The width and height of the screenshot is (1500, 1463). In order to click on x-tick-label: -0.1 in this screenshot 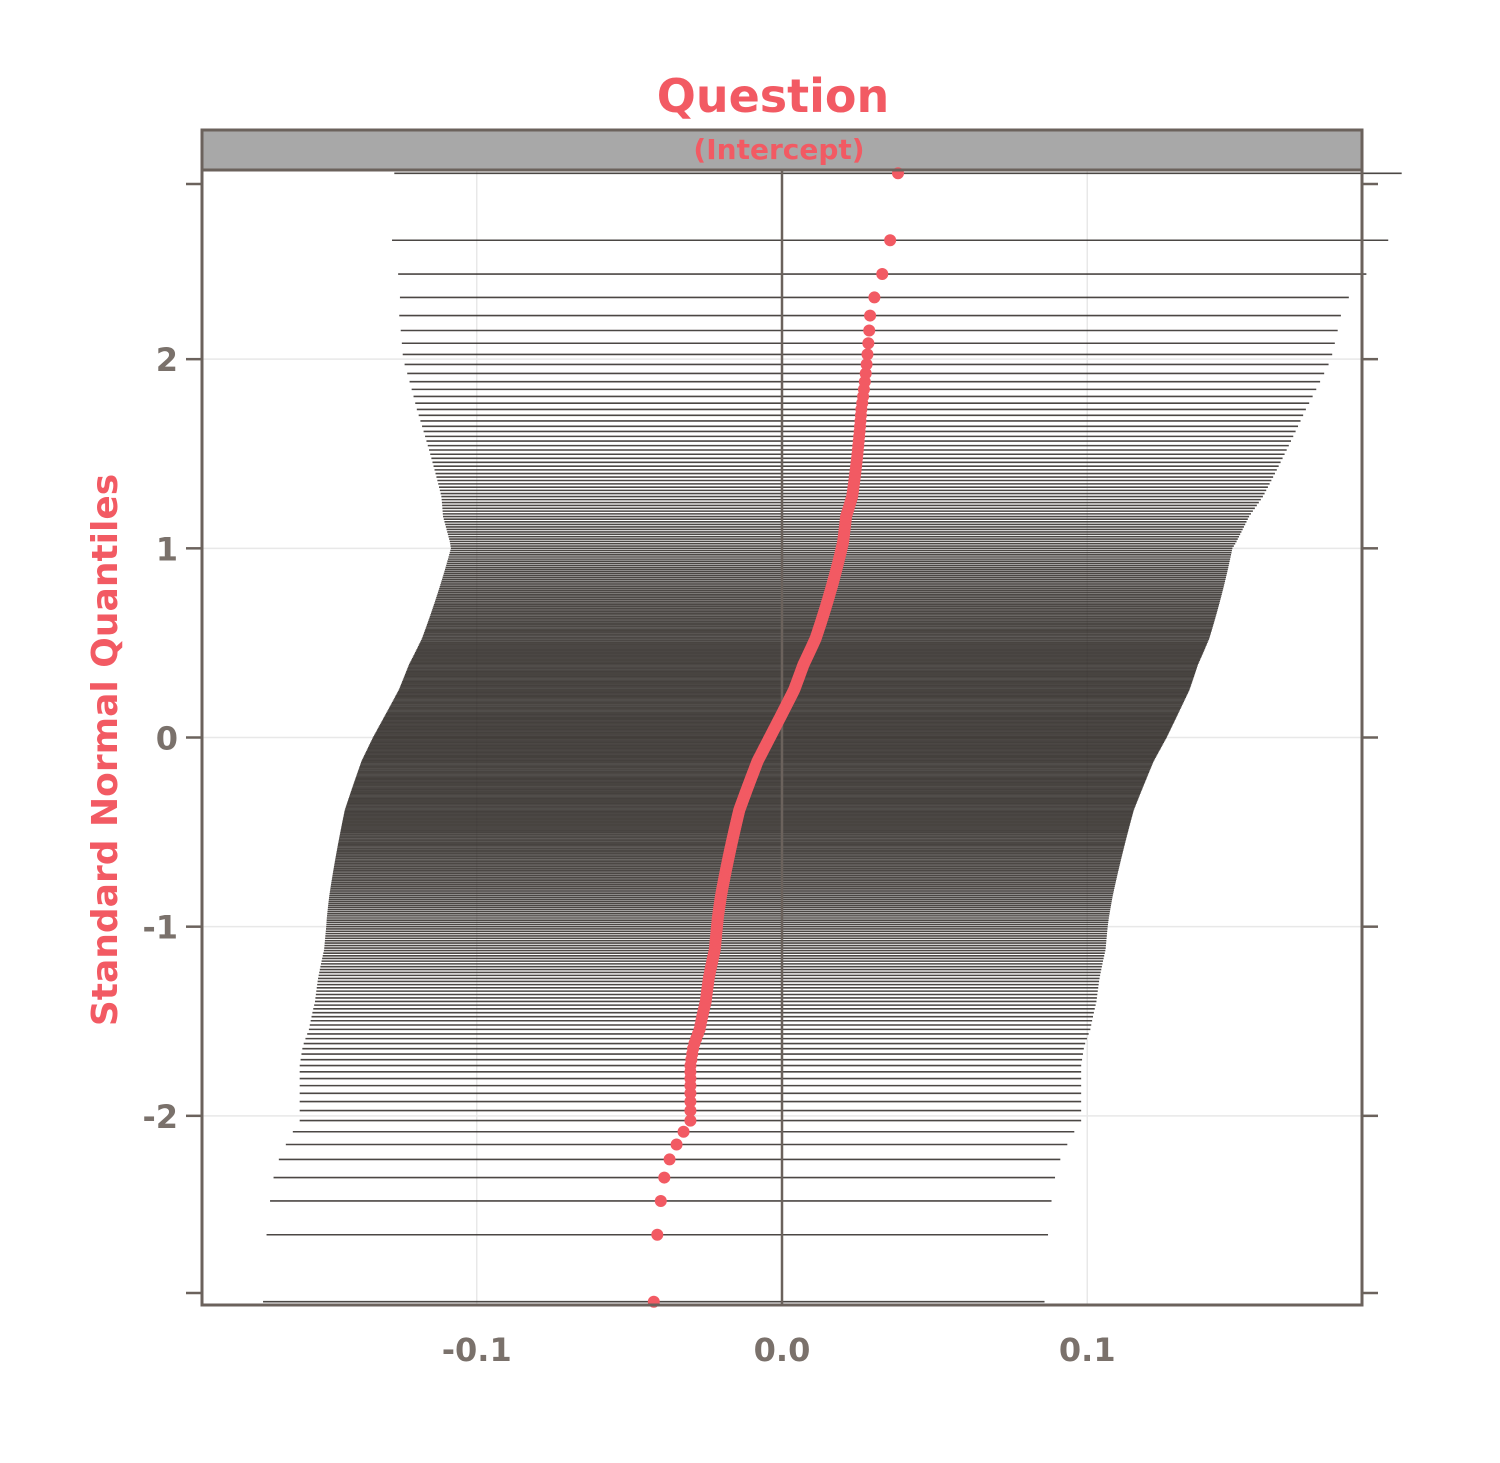, I will do `click(477, 1350)`.